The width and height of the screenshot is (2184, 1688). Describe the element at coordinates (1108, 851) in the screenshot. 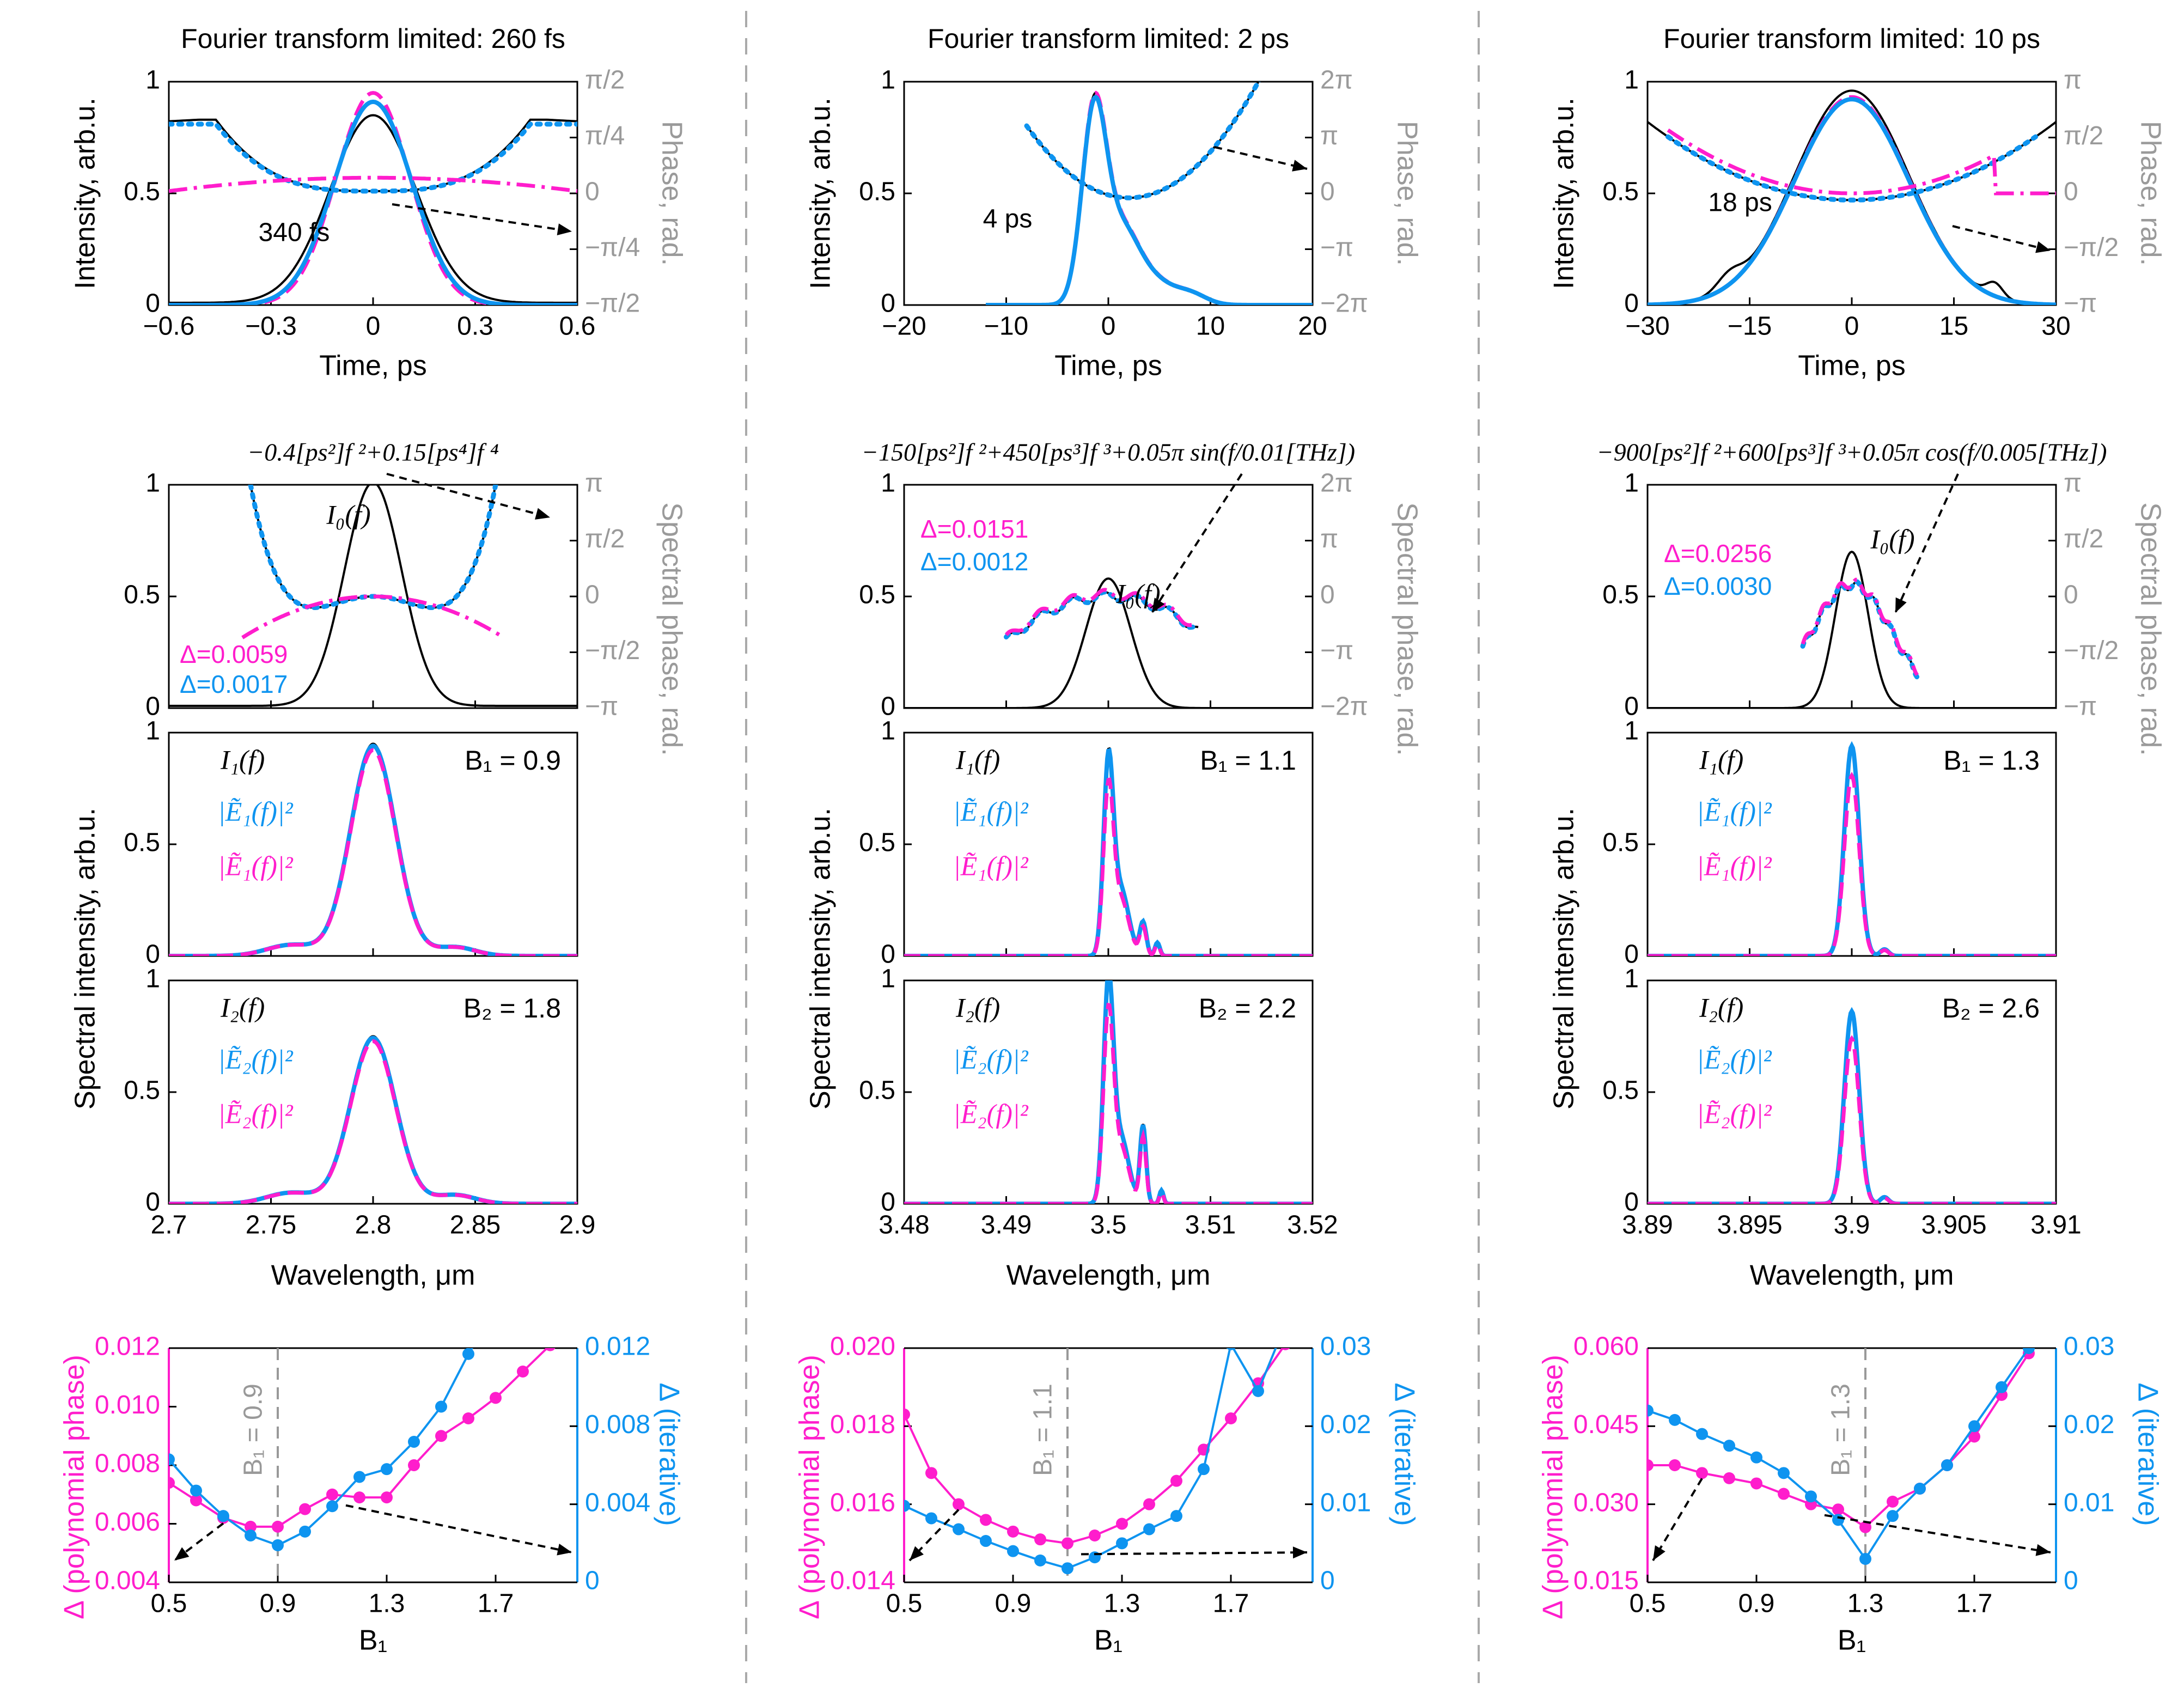

I see `spectrum-blue` at that location.